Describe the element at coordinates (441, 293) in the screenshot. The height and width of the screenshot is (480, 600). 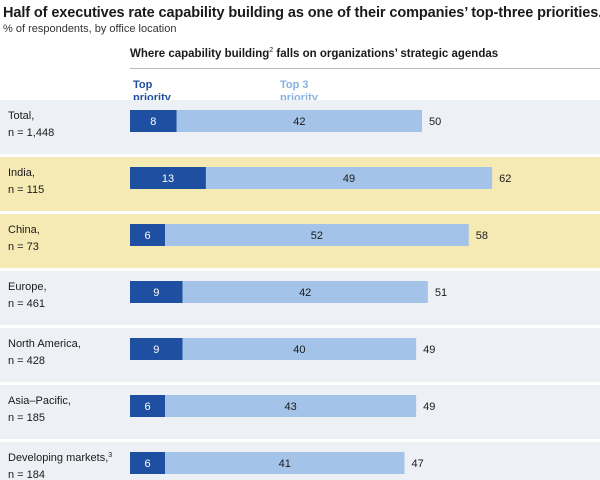
I see `bar-total-label: 51` at that location.